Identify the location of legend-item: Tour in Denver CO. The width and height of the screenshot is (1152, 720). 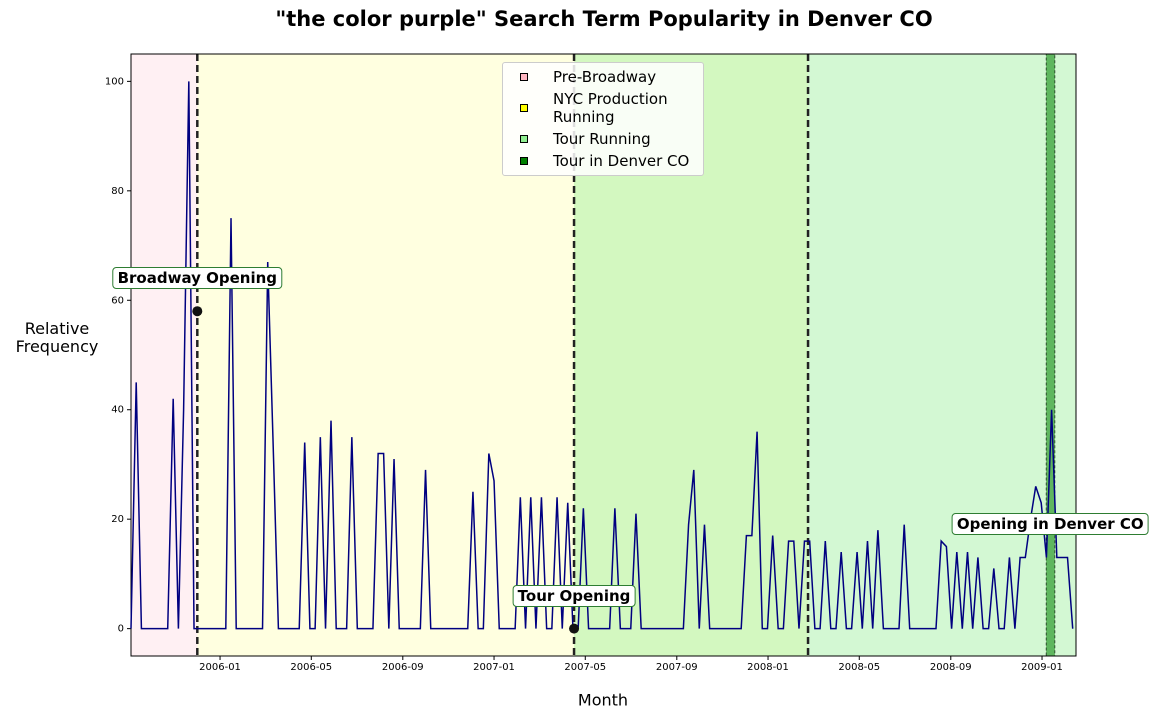
(603, 161).